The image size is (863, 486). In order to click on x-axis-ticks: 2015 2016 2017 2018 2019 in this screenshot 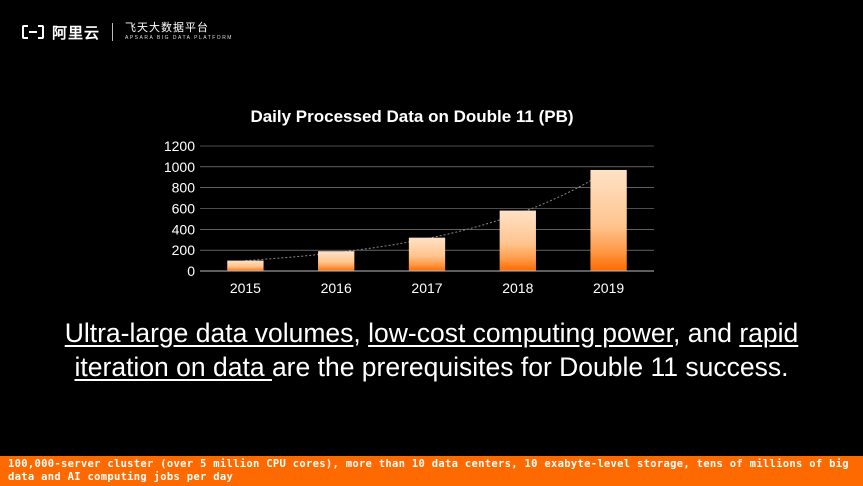, I will do `click(427, 288)`.